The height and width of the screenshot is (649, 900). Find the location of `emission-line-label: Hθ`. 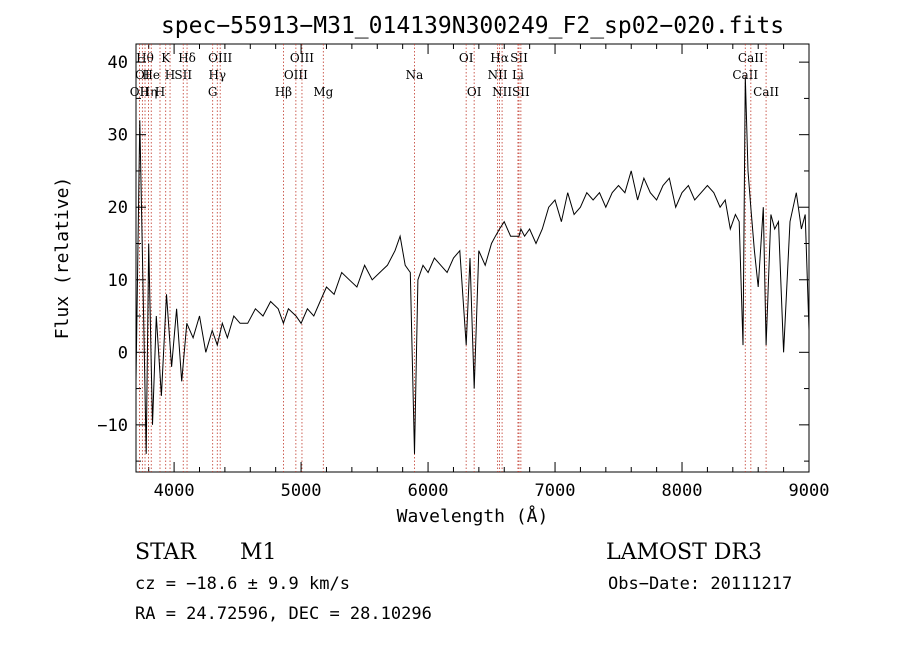

emission-line-label: Hθ is located at coordinates (145, 58).